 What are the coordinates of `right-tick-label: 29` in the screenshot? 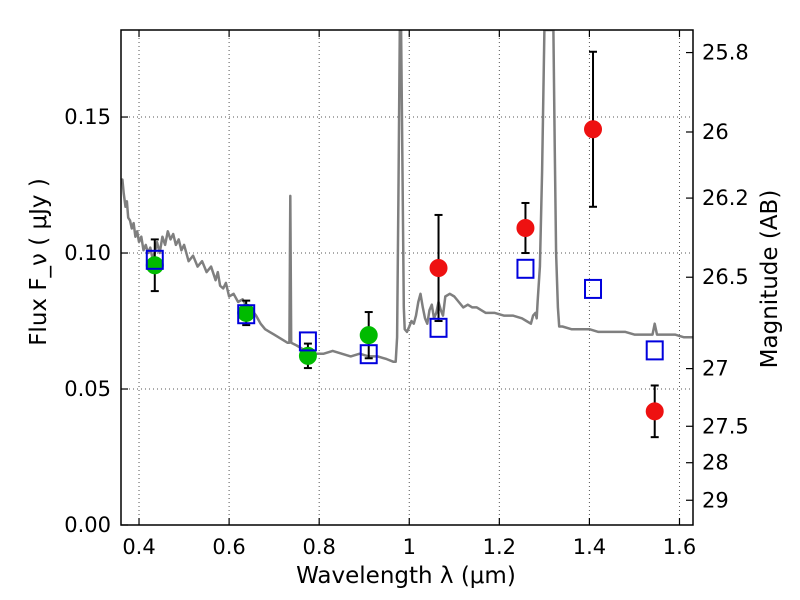 It's located at (715, 500).